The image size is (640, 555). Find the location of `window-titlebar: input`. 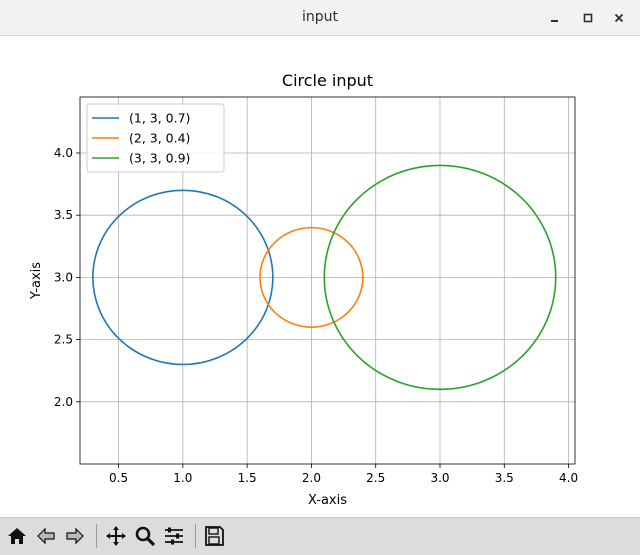

window-titlebar: input is located at coordinates (320, 18).